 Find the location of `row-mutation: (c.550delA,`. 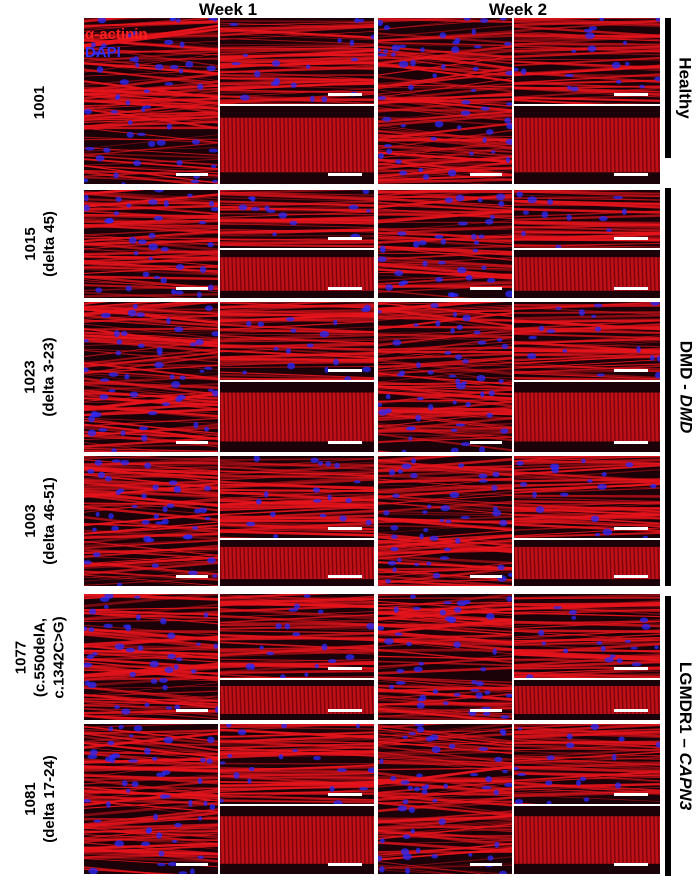

row-mutation: (c.550delA, is located at coordinates (40, 657).